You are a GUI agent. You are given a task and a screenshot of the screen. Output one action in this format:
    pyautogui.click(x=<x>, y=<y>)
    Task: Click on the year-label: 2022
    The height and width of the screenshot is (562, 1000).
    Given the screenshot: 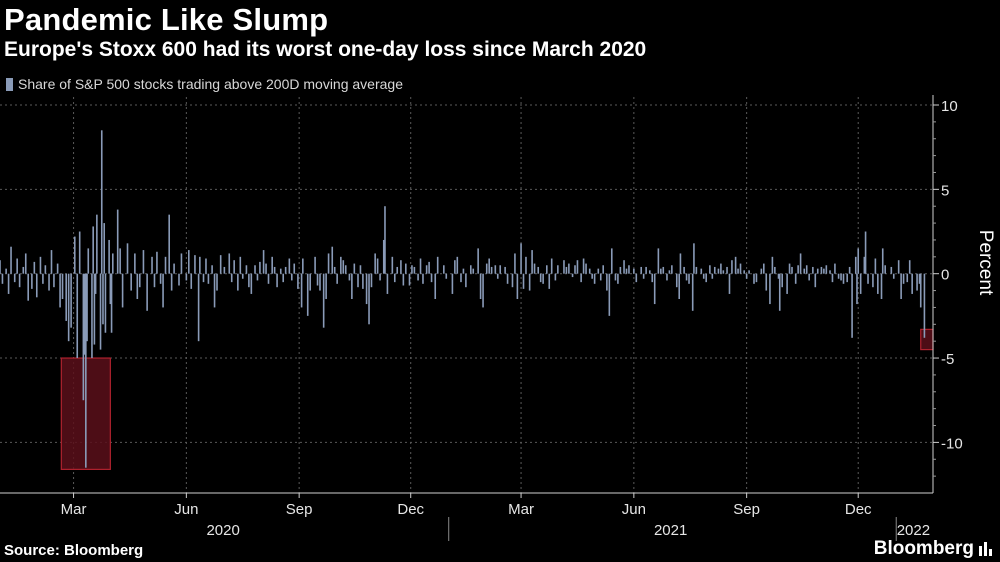 What is the action you would take?
    pyautogui.click(x=913, y=530)
    